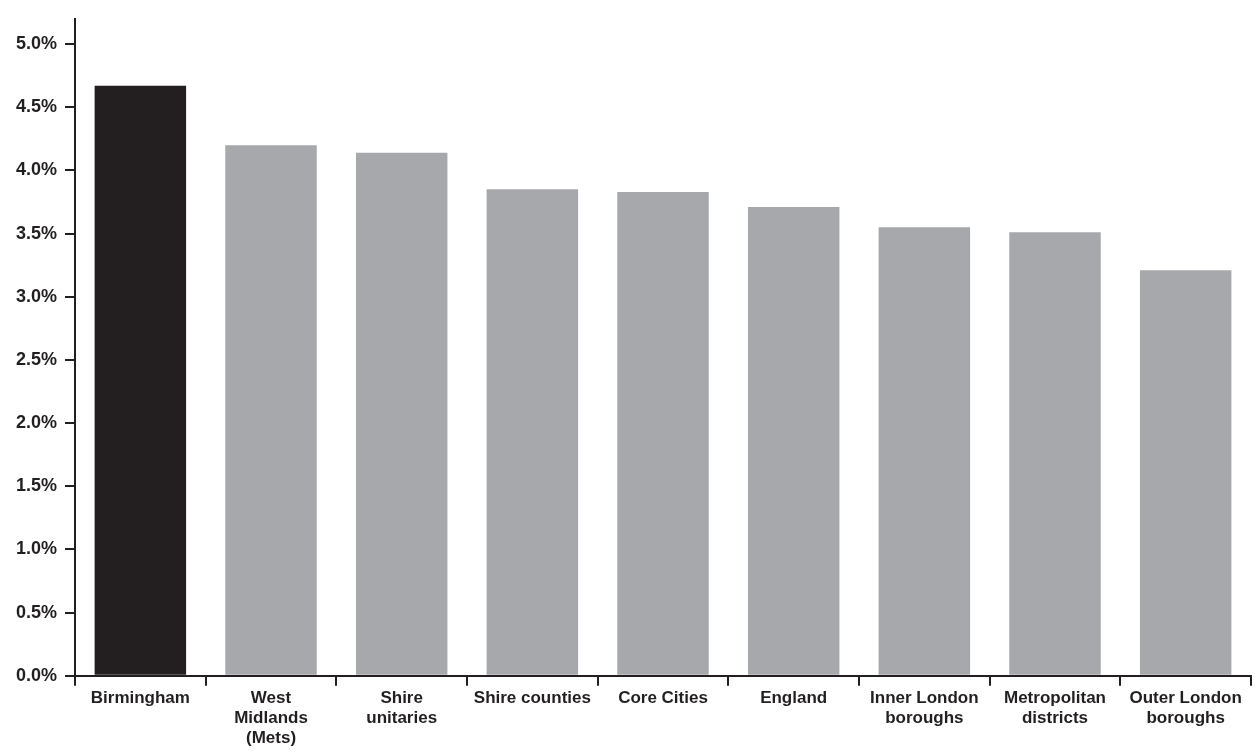  Describe the element at coordinates (37, 106) in the screenshot. I see `y-tick-label: 4.5%` at that location.